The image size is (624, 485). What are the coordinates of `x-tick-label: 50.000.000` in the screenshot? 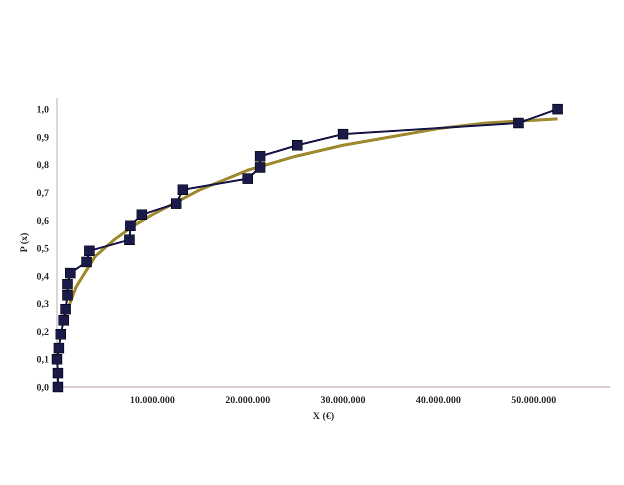 It's located at (533, 400).